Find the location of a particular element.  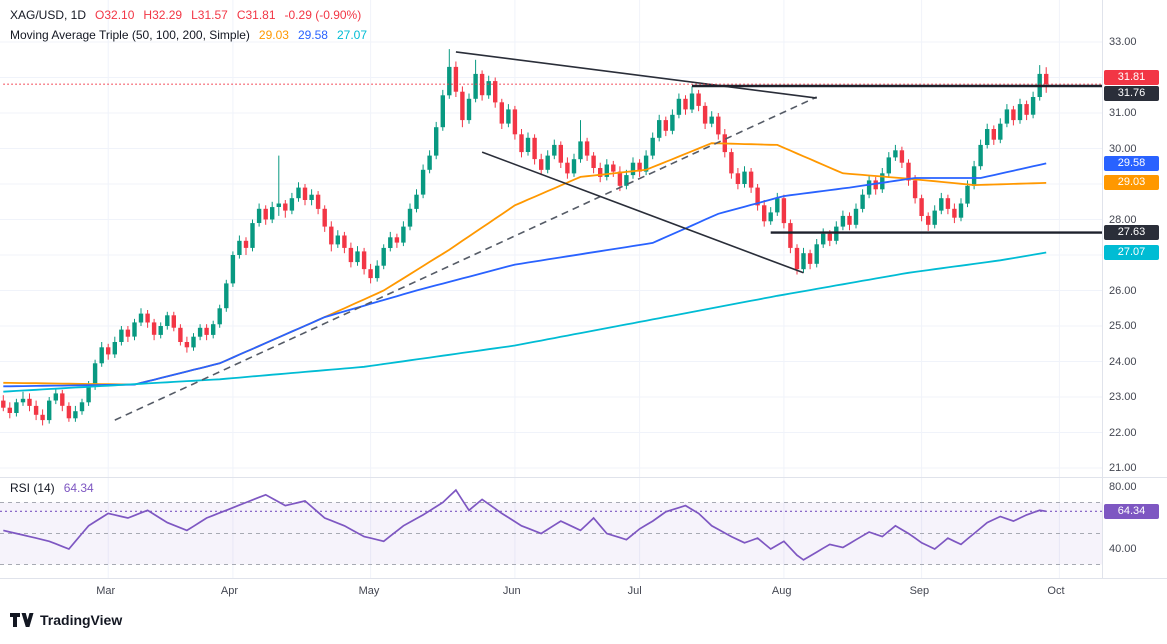

price-label-31.76: 31.76 is located at coordinates (1131, 93).